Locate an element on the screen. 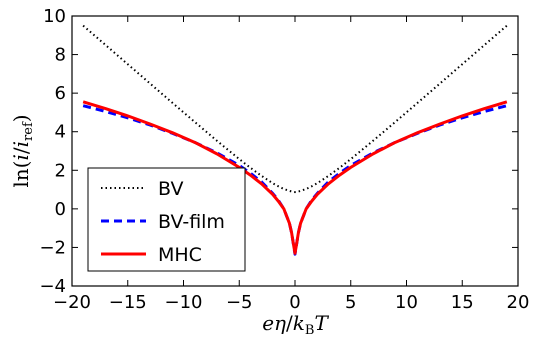 This screenshot has height=337, width=535. y-tick-label: 6 is located at coordinates (60, 93).